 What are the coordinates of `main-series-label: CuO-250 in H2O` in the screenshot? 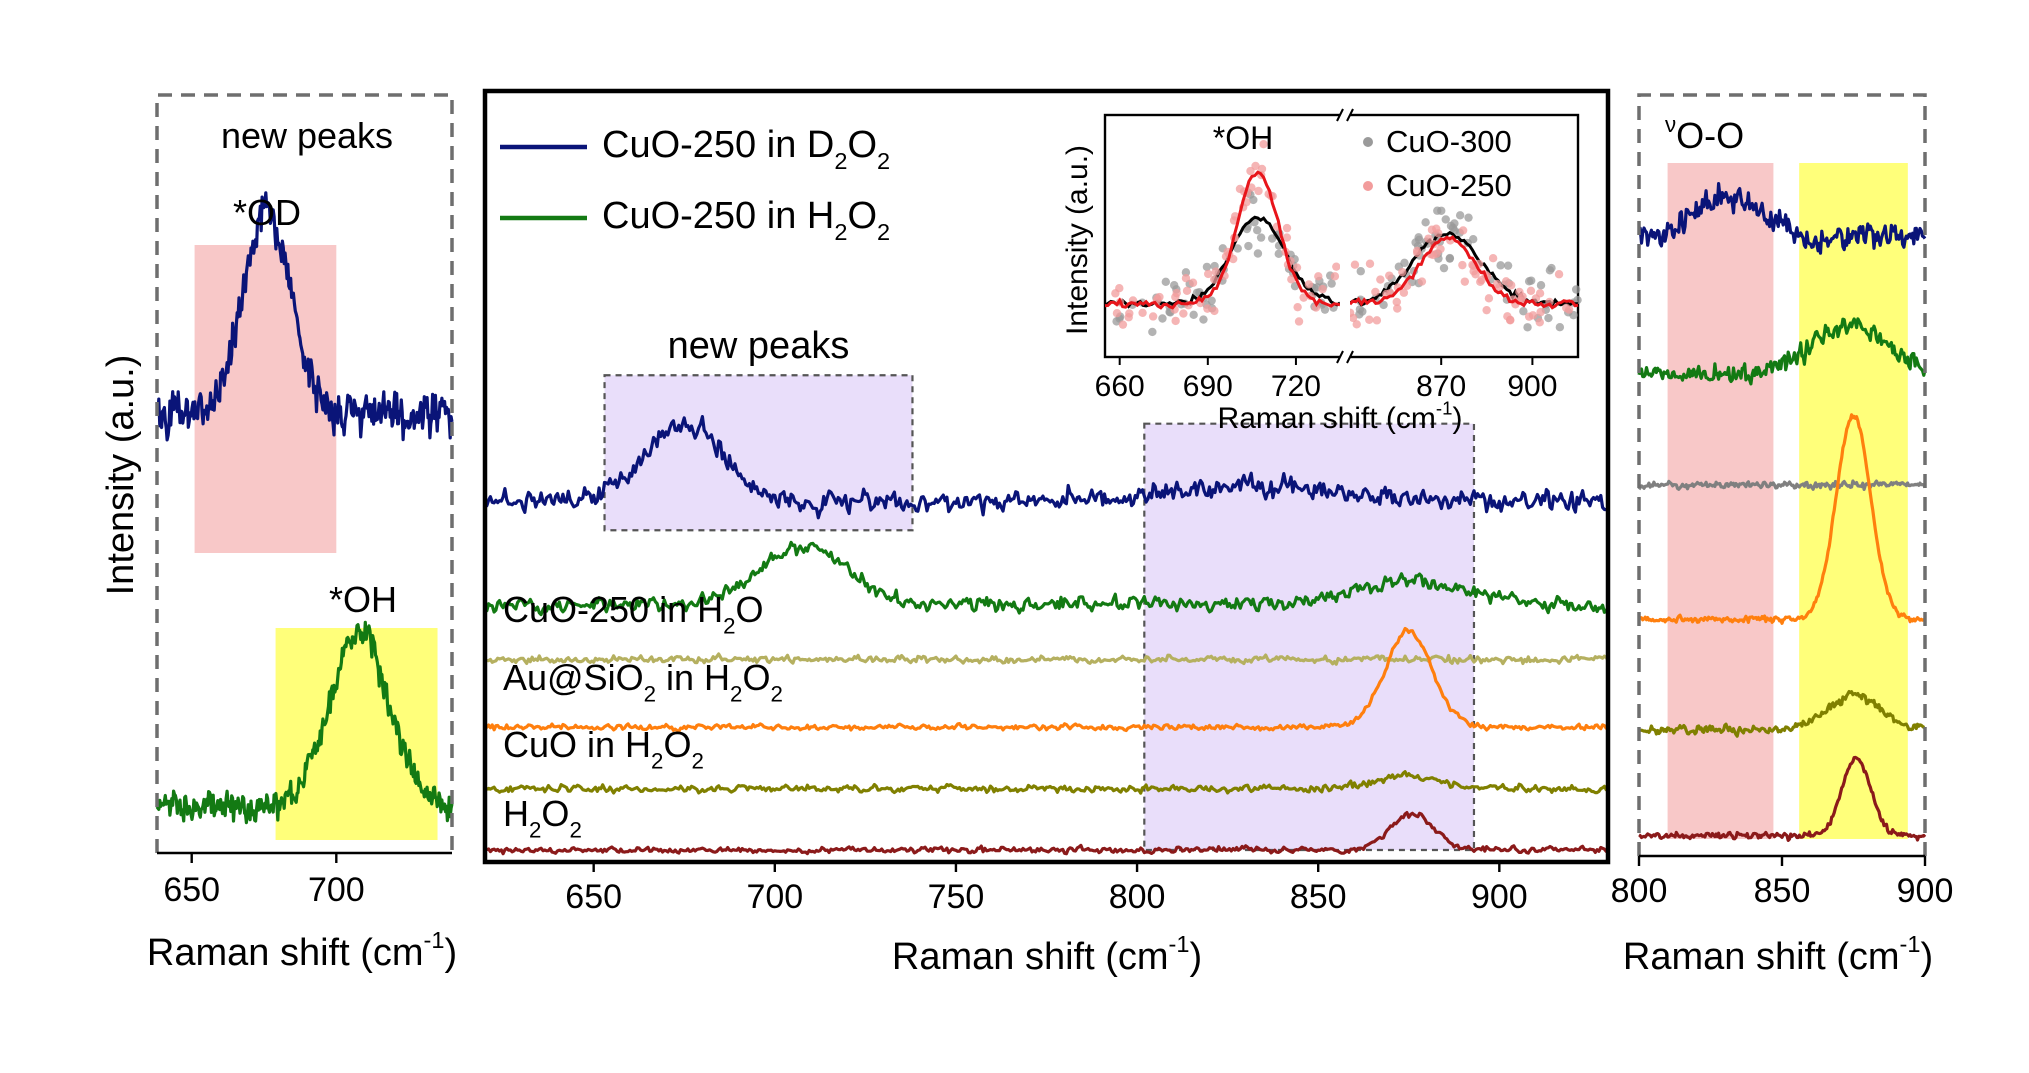 It's located at (633, 614).